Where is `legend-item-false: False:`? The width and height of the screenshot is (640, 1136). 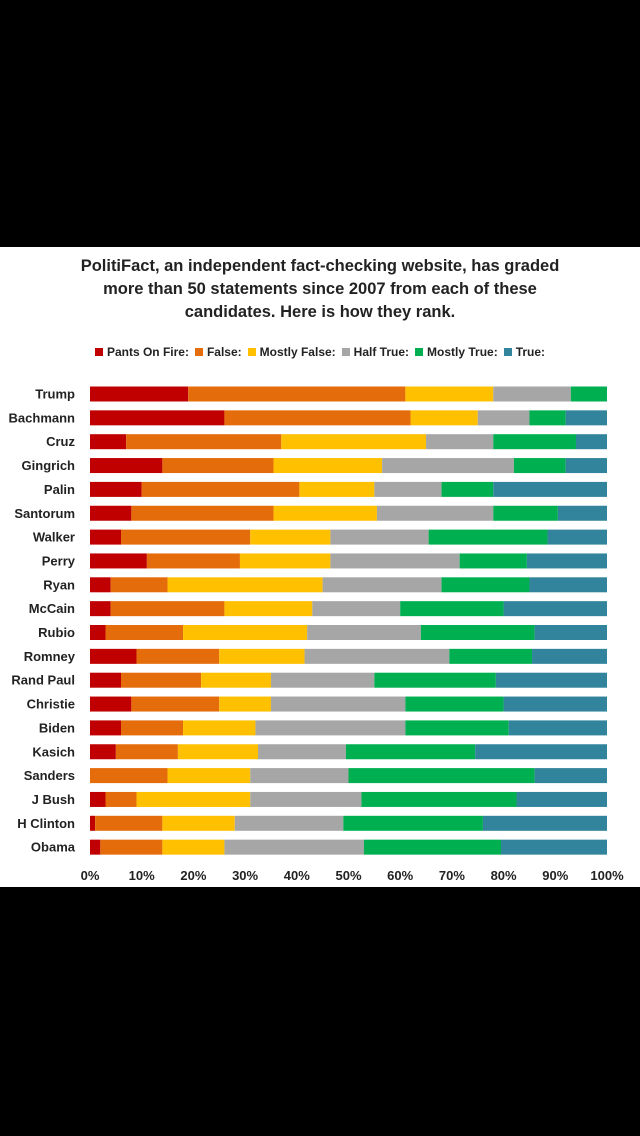
legend-item-false: False: is located at coordinates (218, 352).